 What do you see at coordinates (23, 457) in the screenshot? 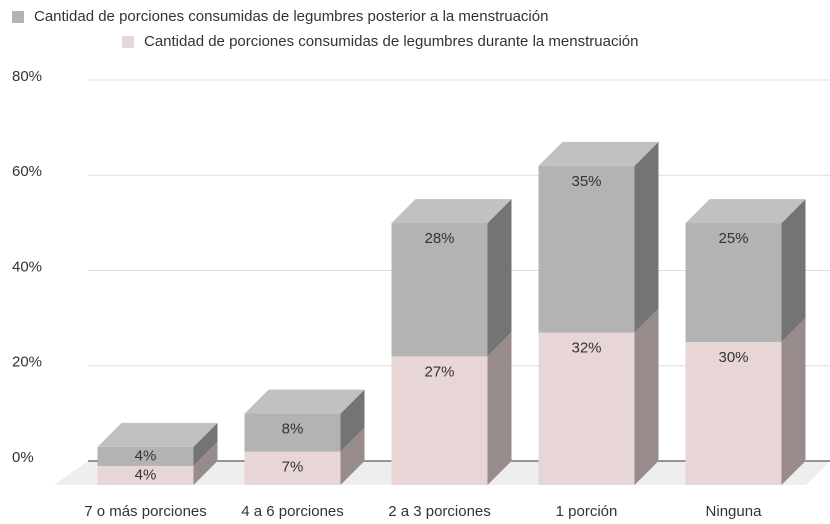
I see `y-tick-label: 0%` at bounding box center [23, 457].